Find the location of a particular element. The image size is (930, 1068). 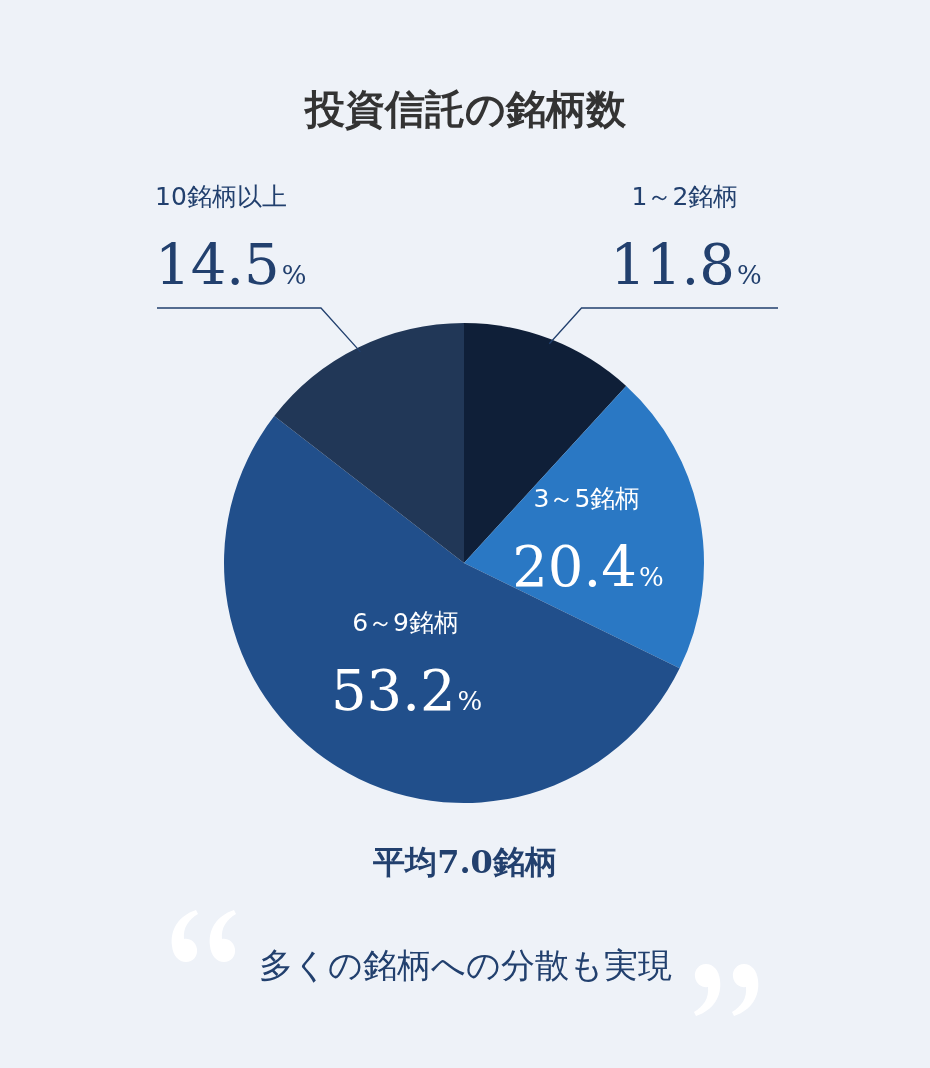

slice-label: 1～2銘柄 is located at coordinates (685, 196).